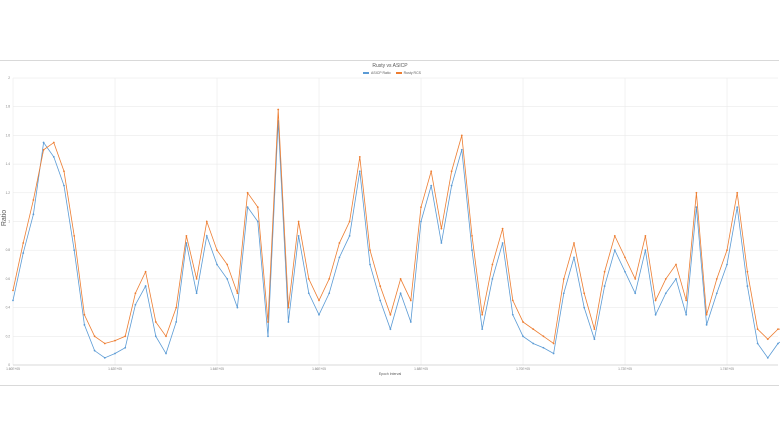  I want to click on x-tick-label: 1.70E+05, so click(523, 369).